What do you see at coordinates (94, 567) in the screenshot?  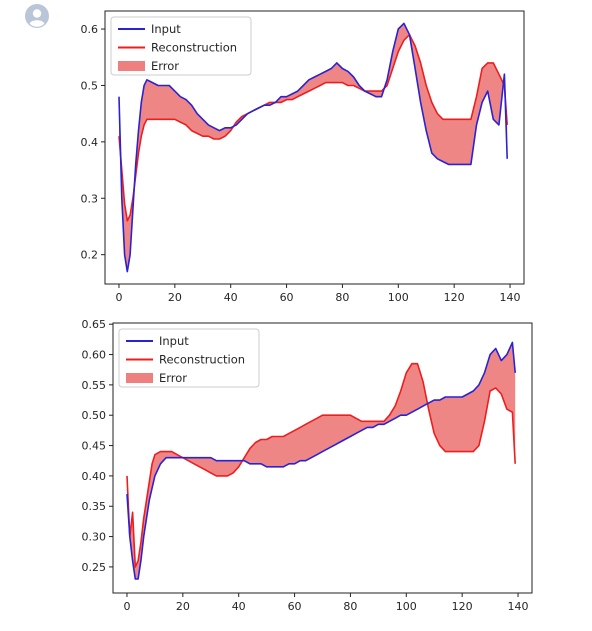 I see `y-tick-label: 0.25` at bounding box center [94, 567].